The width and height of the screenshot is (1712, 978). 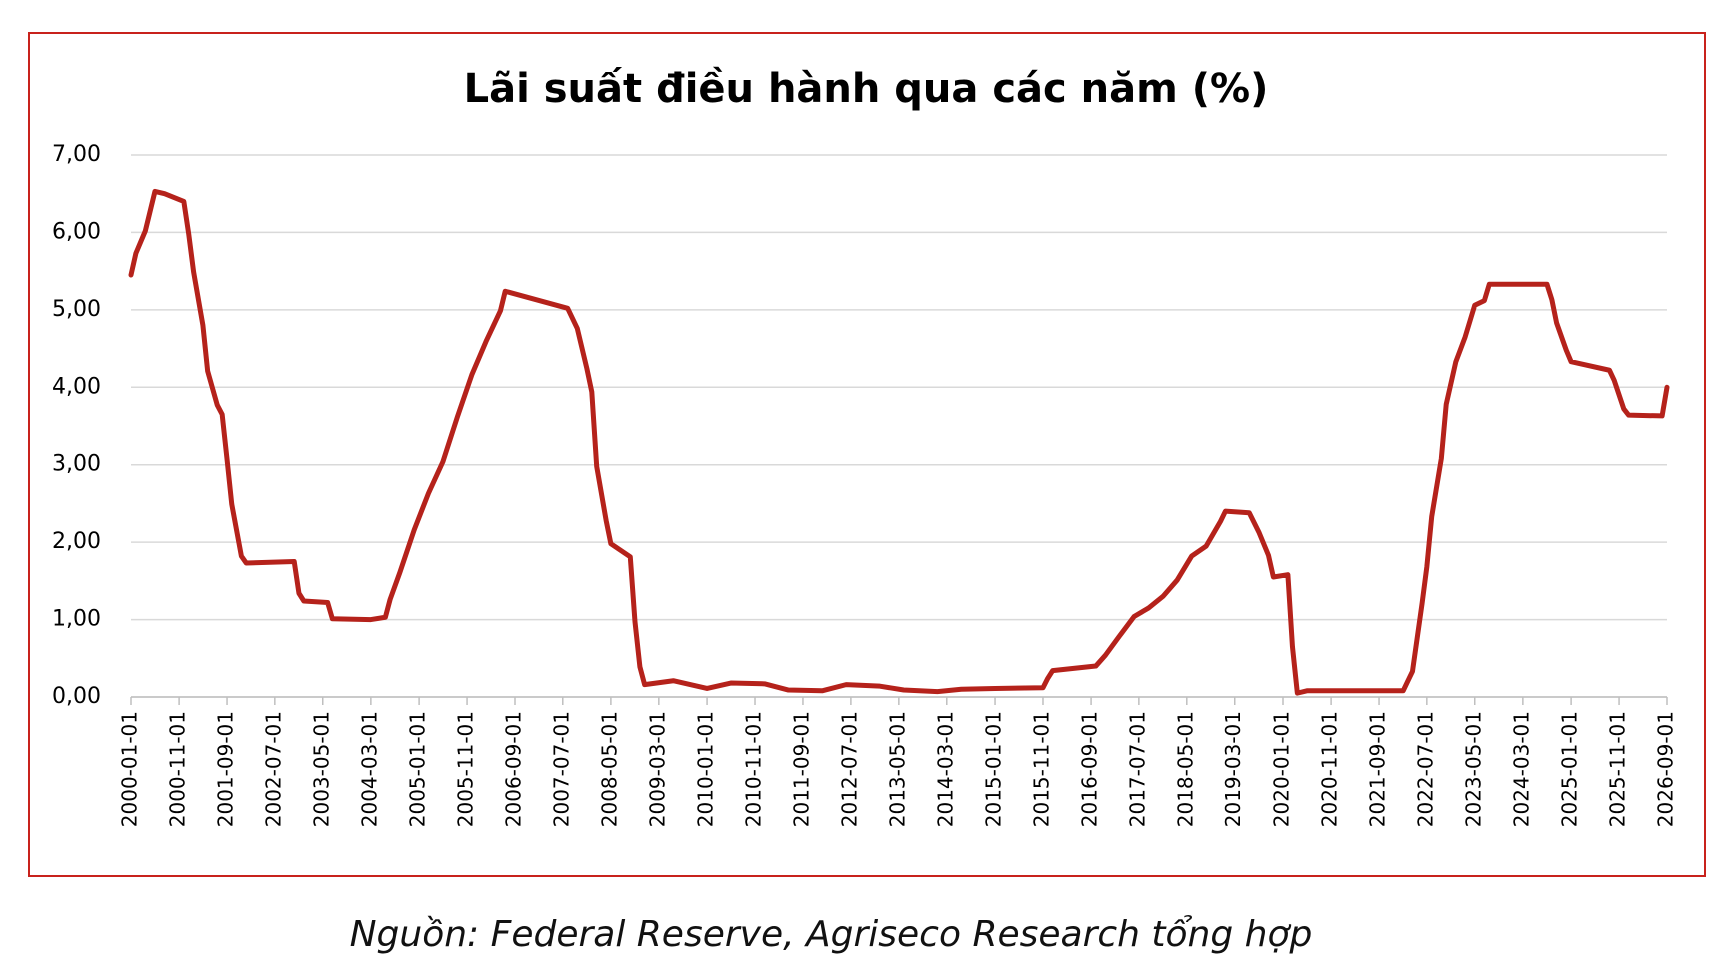 What do you see at coordinates (706, 769) in the screenshot?
I see `x-tick-label: 2010-01-01` at bounding box center [706, 769].